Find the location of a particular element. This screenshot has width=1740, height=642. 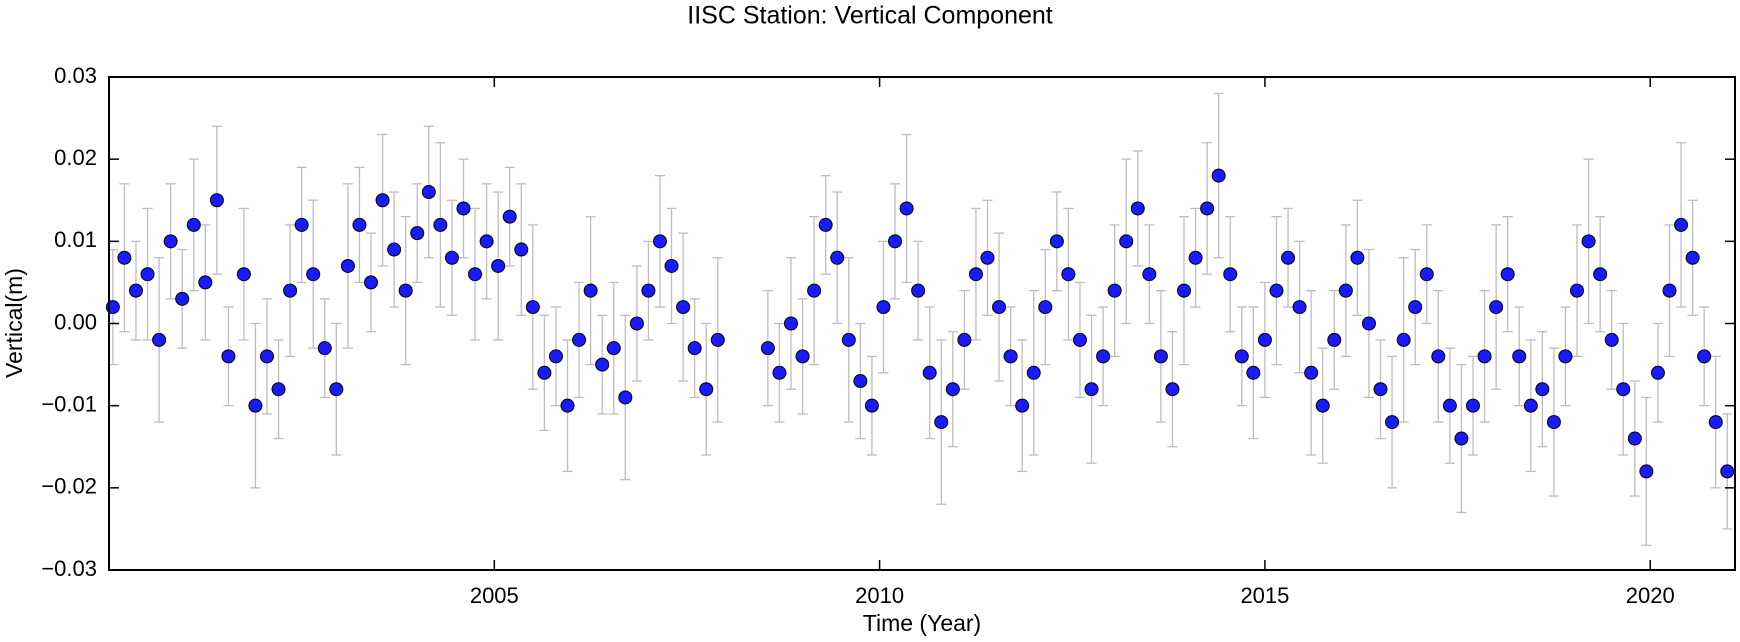

chart-title: IISC Station: Vertical Component is located at coordinates (870, 16).